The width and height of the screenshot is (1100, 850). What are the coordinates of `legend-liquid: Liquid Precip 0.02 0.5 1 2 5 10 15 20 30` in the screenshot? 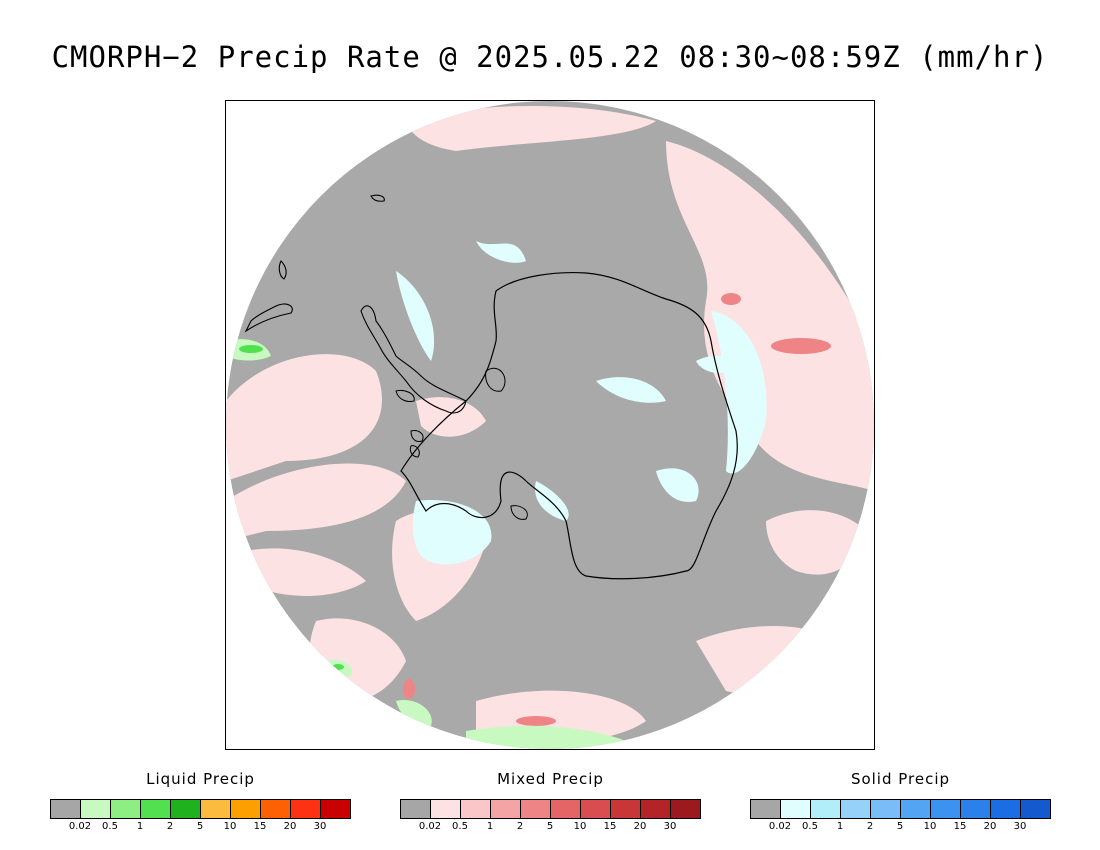 It's located at (200, 801).